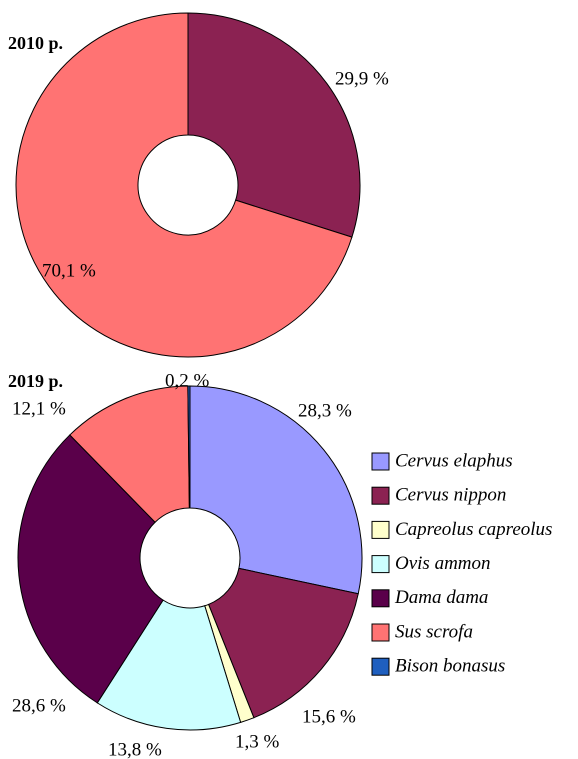 This screenshot has height=759, width=578. Describe the element at coordinates (39, 408) in the screenshot. I see `data-label: 12,1 %` at that location.